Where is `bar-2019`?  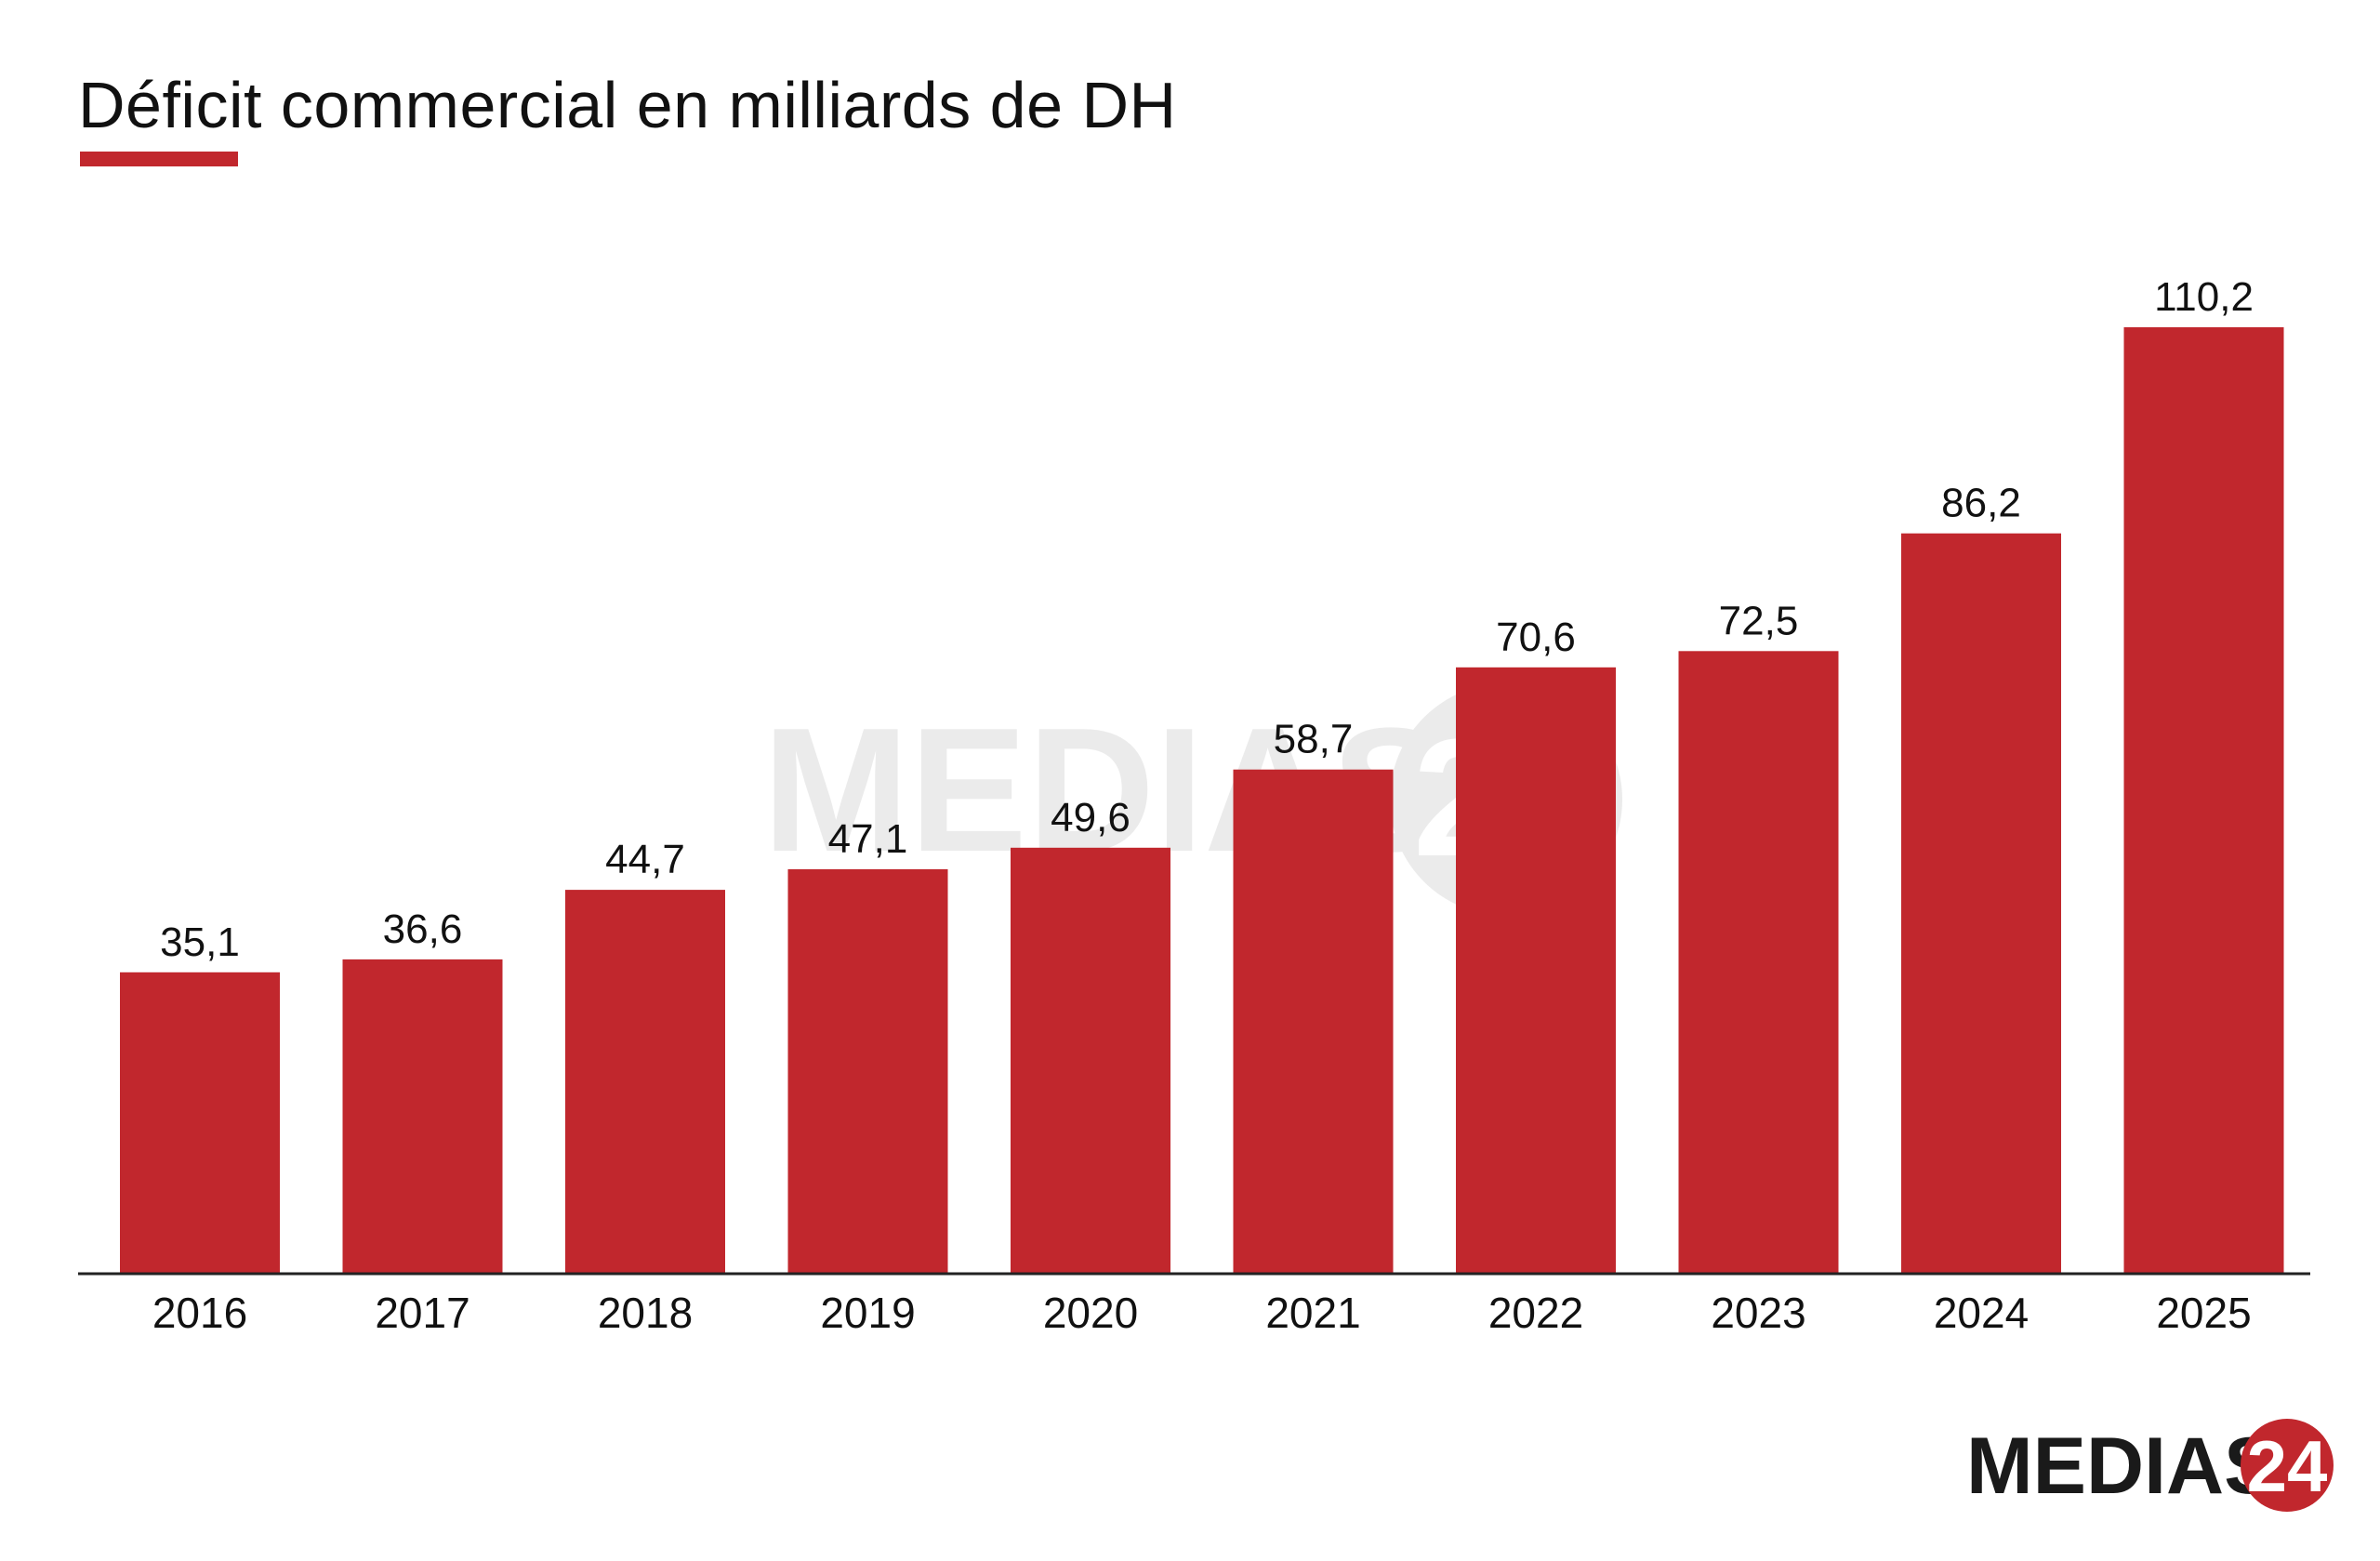 bar-2019 is located at coordinates (867, 1071).